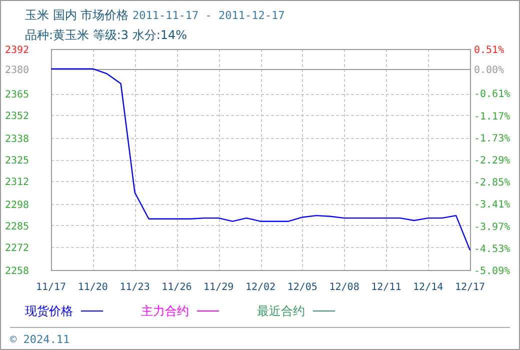 The width and height of the screenshot is (520, 350). Describe the element at coordinates (492, 183) in the screenshot. I see `y2-tick-label: -2.85%` at that location.